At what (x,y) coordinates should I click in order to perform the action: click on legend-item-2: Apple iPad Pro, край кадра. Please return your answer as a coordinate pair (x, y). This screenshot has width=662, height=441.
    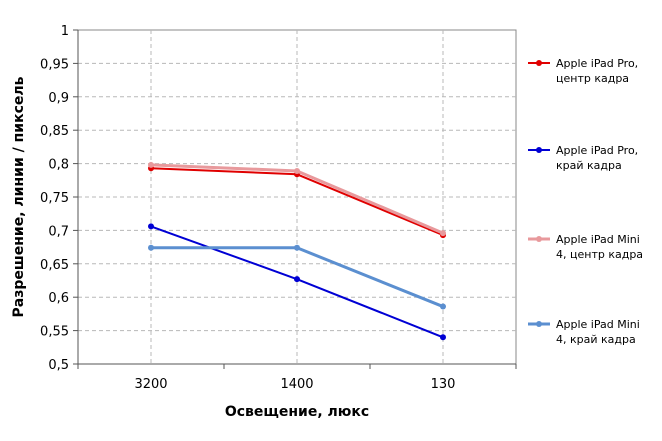
    Looking at the image, I should click on (583, 158).